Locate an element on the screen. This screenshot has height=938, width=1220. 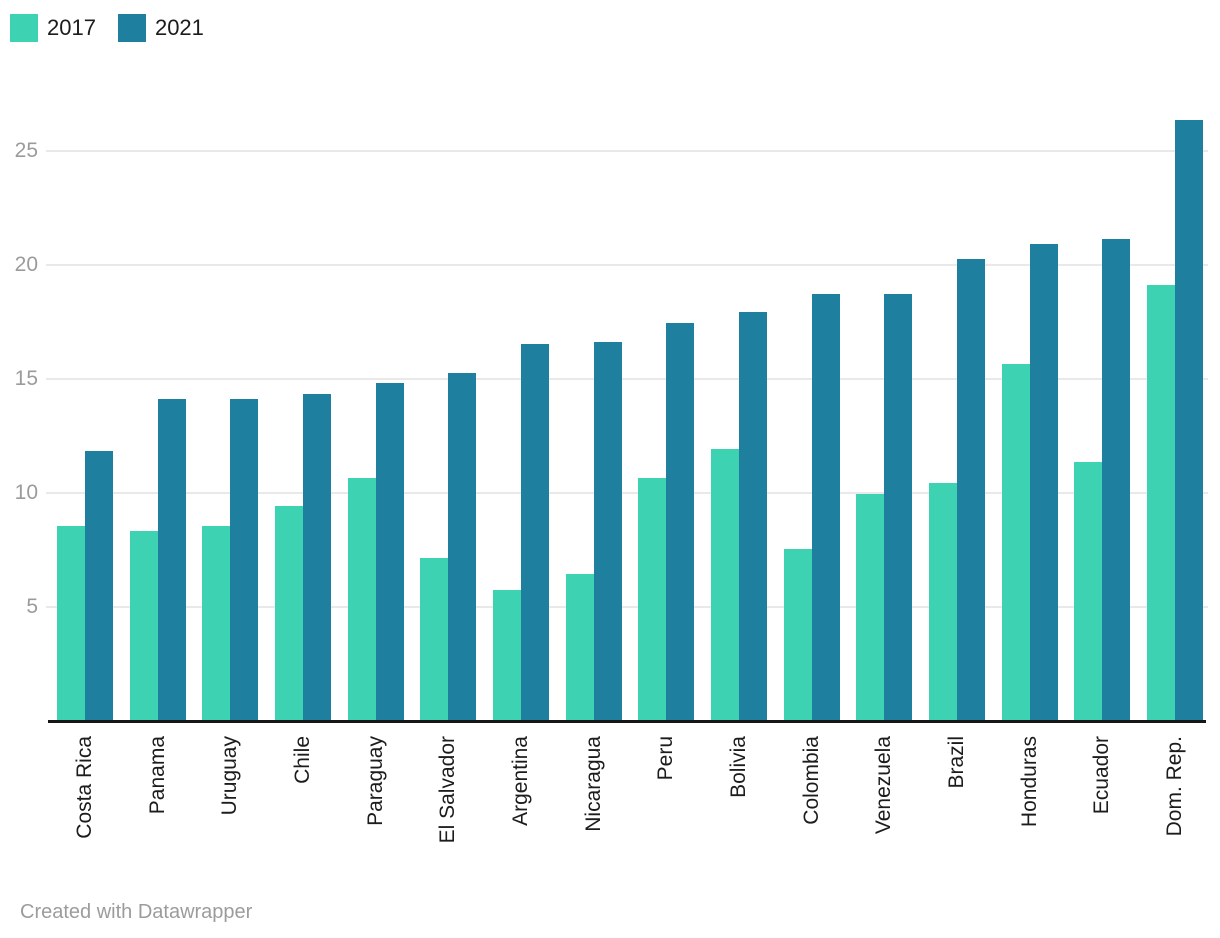
y-tick-label-15: 15 is located at coordinates (26, 378).